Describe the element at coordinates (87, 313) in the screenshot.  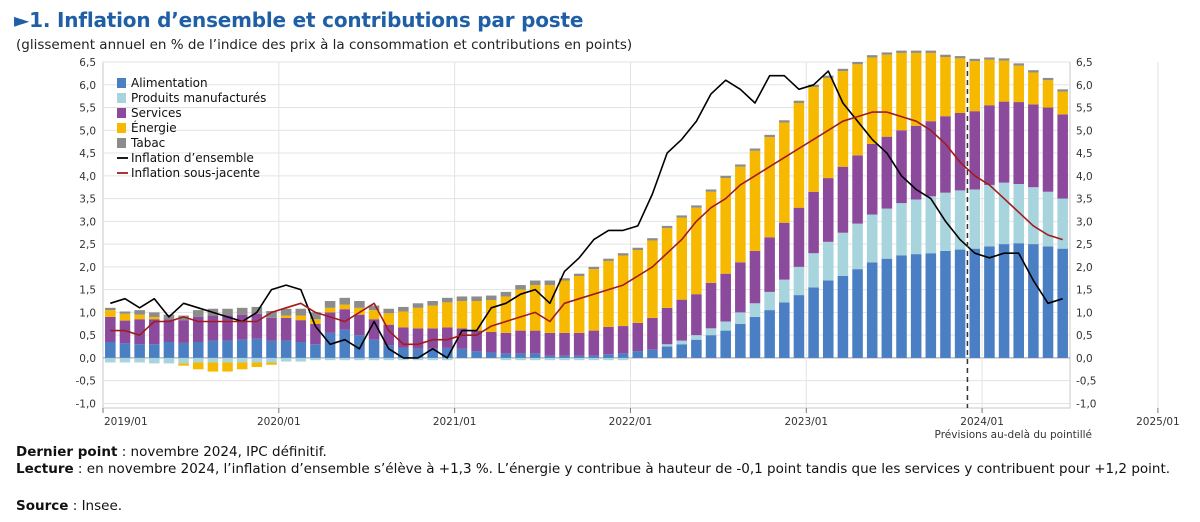
I see `y-tick-label-left: 1,0` at that location.